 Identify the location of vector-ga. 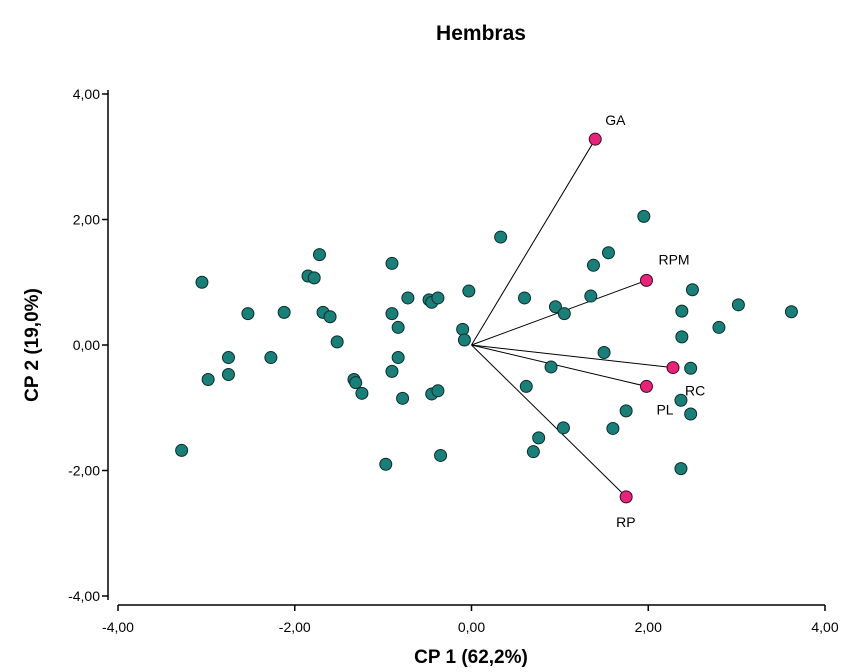
(533, 242).